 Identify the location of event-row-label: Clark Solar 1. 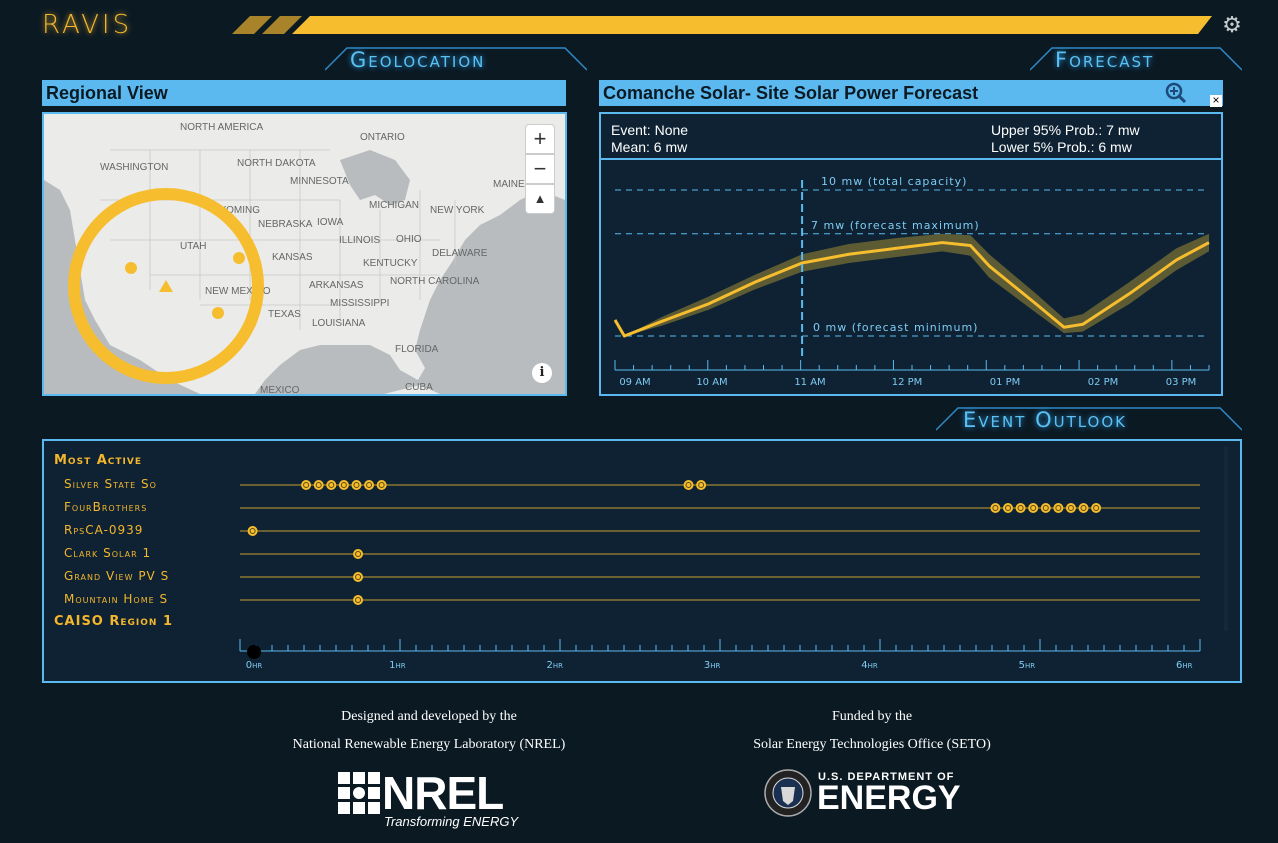
(108, 553).